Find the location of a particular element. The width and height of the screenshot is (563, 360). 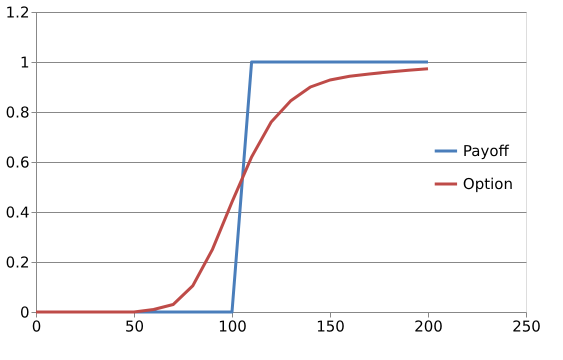

x-tick-label: 200 is located at coordinates (428, 327).